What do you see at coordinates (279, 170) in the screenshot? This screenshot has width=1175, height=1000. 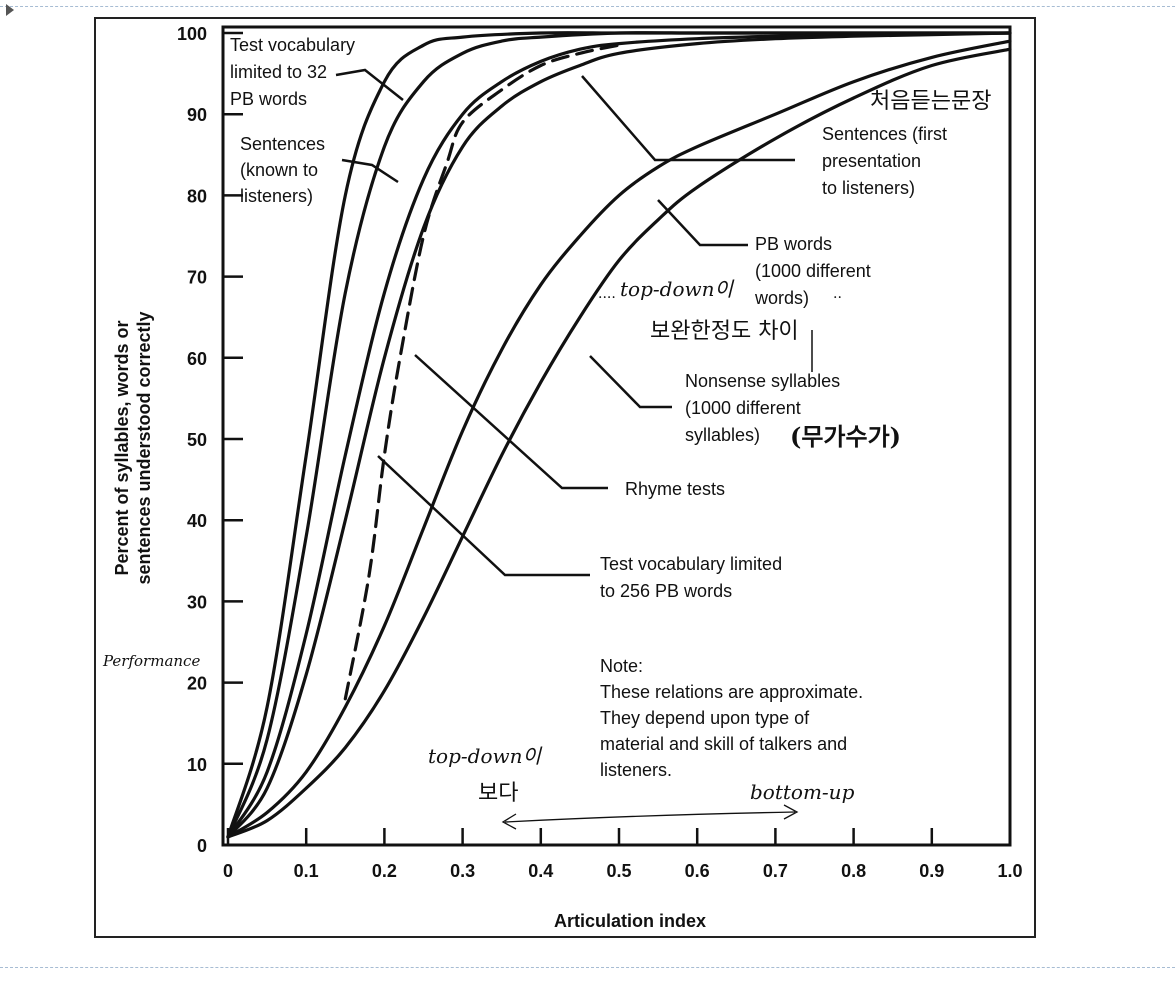 I see `label-sk-line2: (known to` at bounding box center [279, 170].